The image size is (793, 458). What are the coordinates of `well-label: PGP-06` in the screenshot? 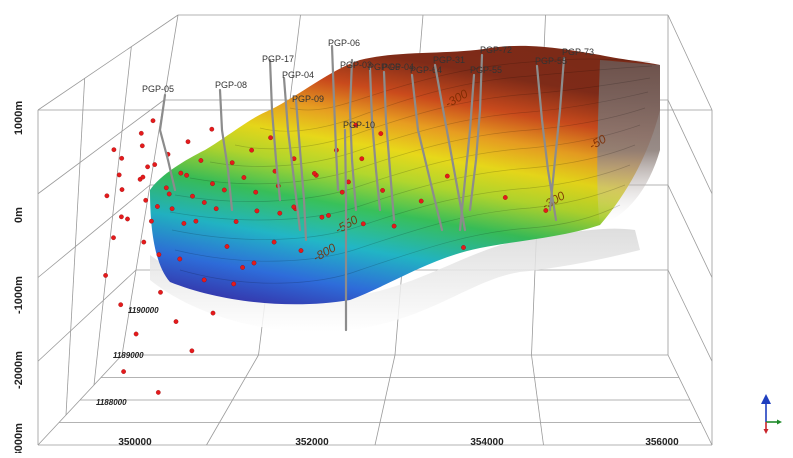 It's located at (384, 67).